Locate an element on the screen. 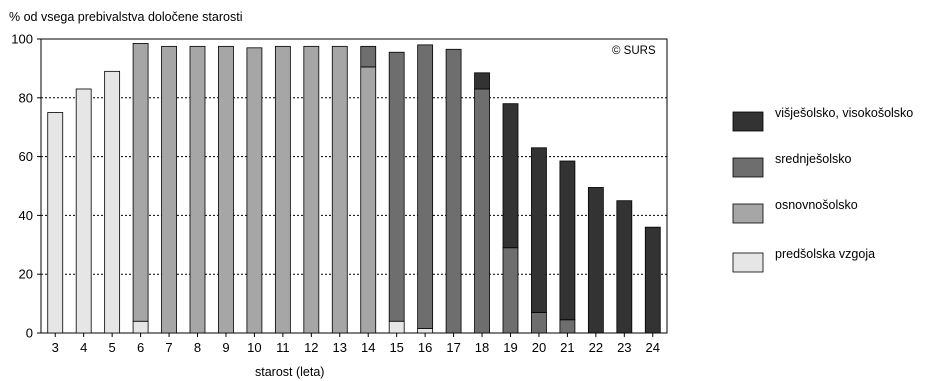 This screenshot has height=381, width=936. x-tick-label: 16 is located at coordinates (425, 347).